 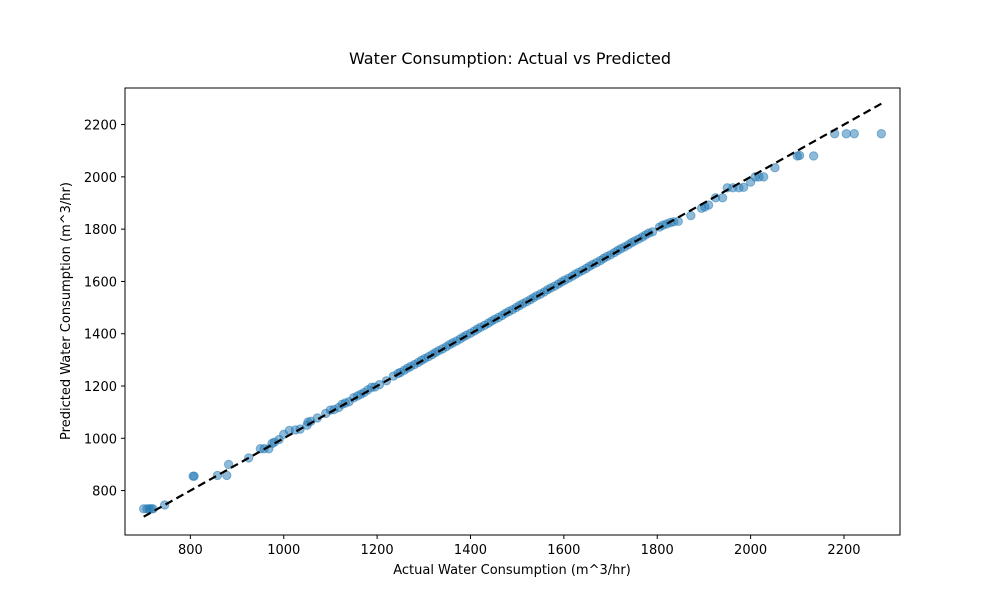 I want to click on y-tick-label: 800, so click(x=104, y=492).